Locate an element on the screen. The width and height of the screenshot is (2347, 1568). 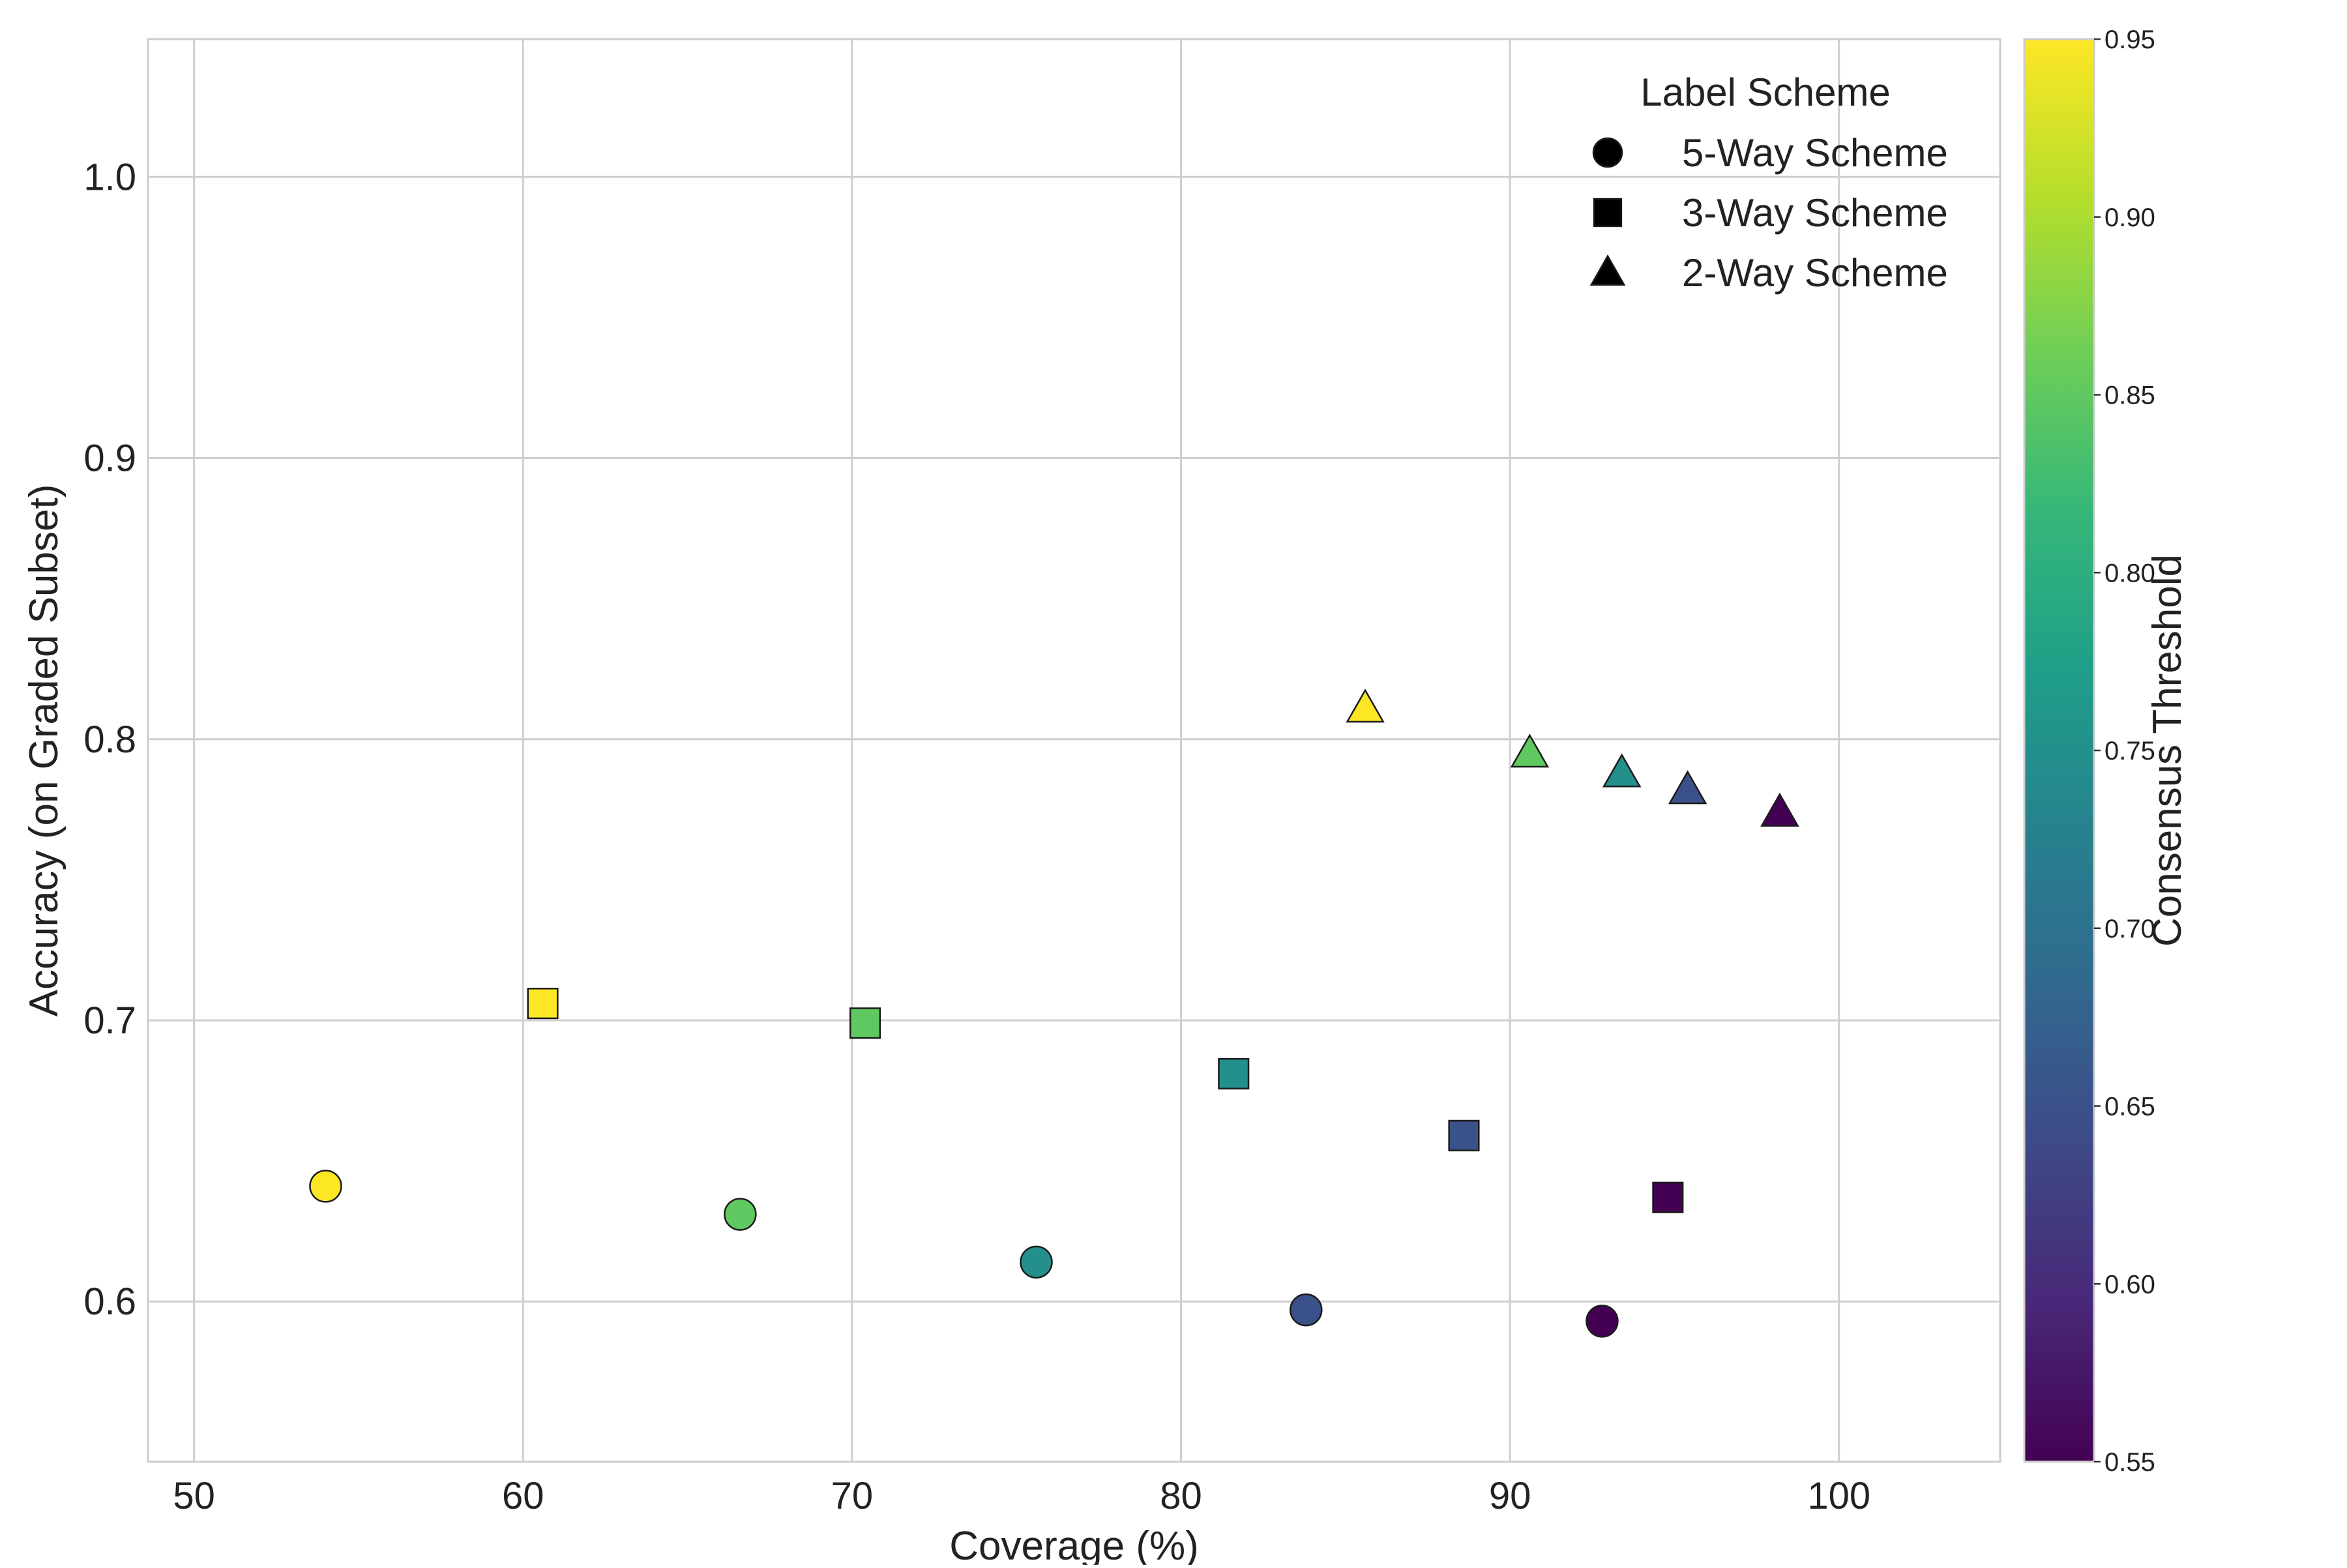
colorbar-tick-label: 0.55 is located at coordinates (2129, 1462).